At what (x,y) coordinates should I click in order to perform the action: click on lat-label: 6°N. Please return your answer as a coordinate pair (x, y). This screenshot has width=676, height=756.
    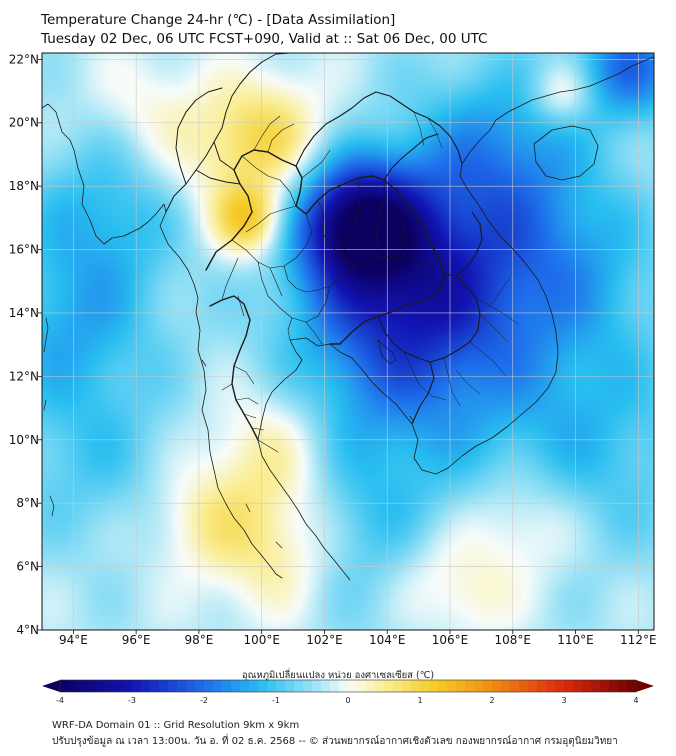
    Looking at the image, I should click on (27, 567).